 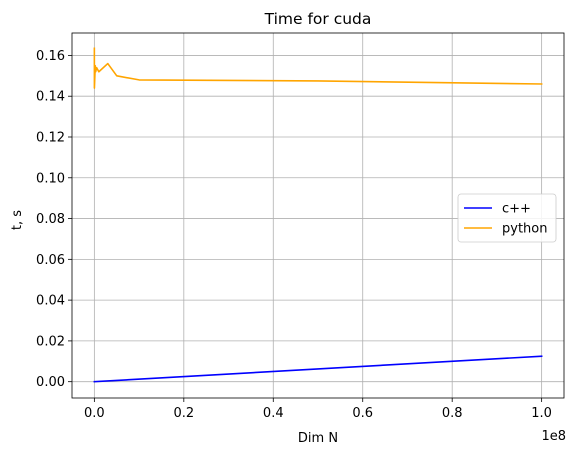 What do you see at coordinates (273, 413) in the screenshot?
I see `x-tick-label: 0.4` at bounding box center [273, 413].